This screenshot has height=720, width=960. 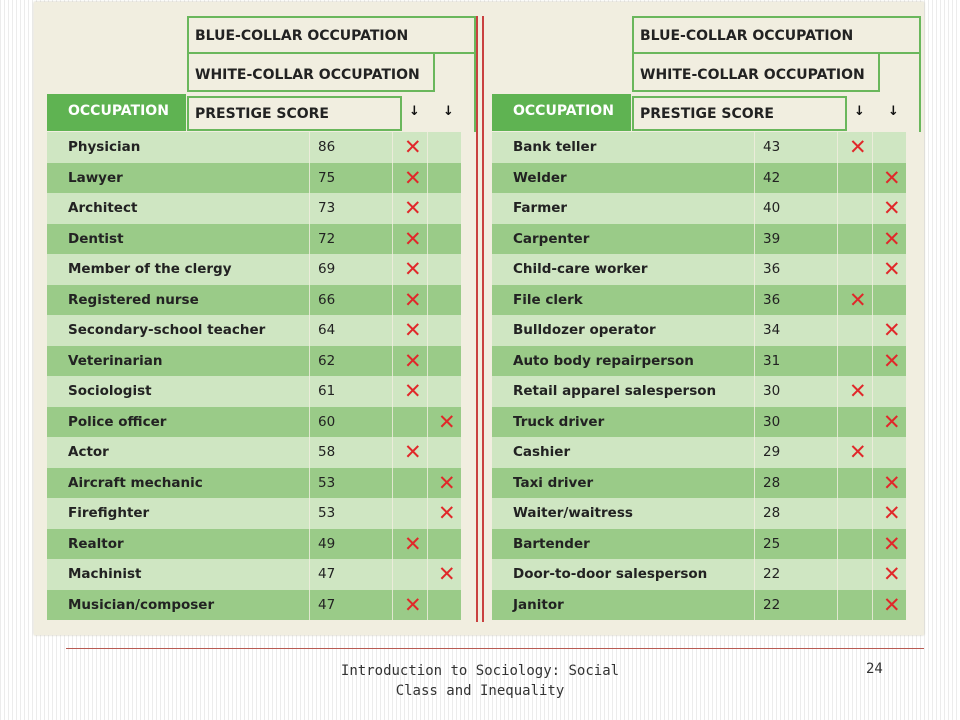 I want to click on occupation-name: Lawyer, so click(x=95, y=177).